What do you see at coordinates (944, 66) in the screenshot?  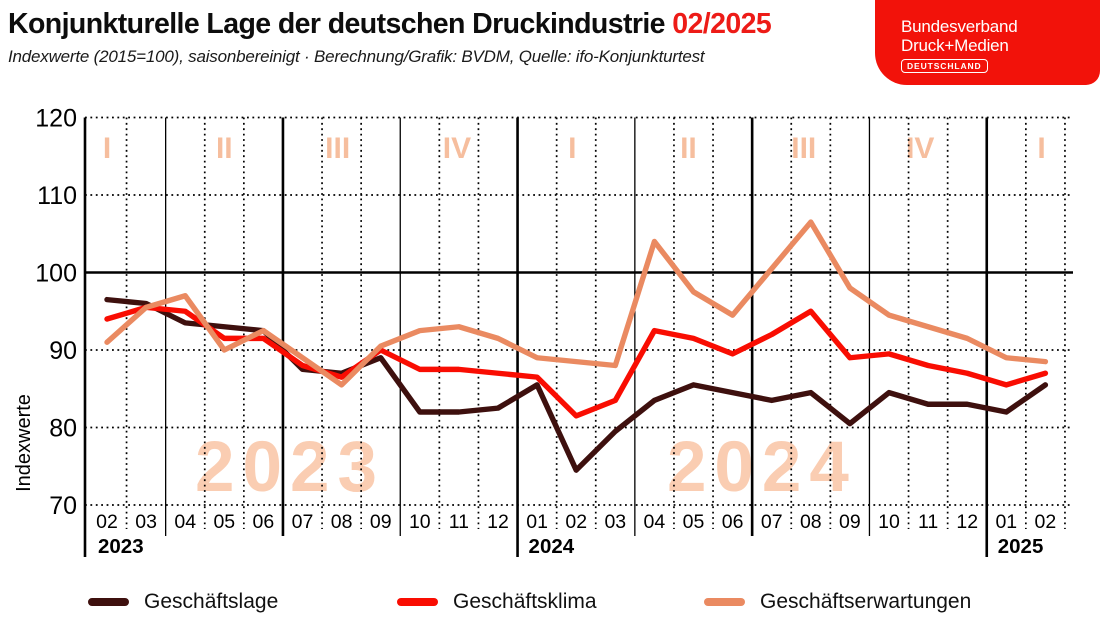 I see `logo-country-badge: DEUTSCHLAND` at bounding box center [944, 66].